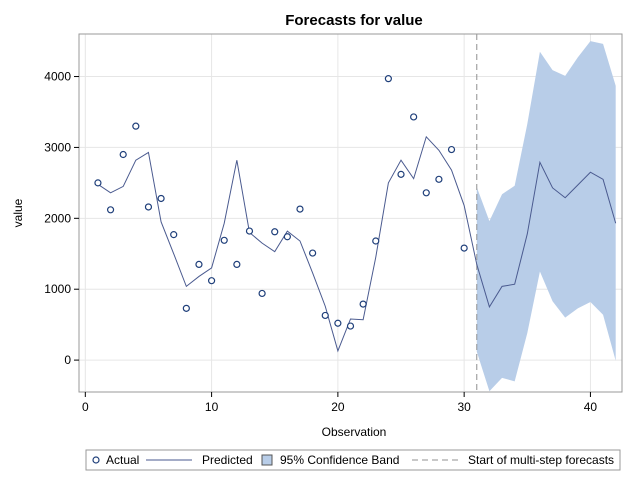  Describe the element at coordinates (354, 432) in the screenshot. I see `x-axis-label: Observation` at that location.